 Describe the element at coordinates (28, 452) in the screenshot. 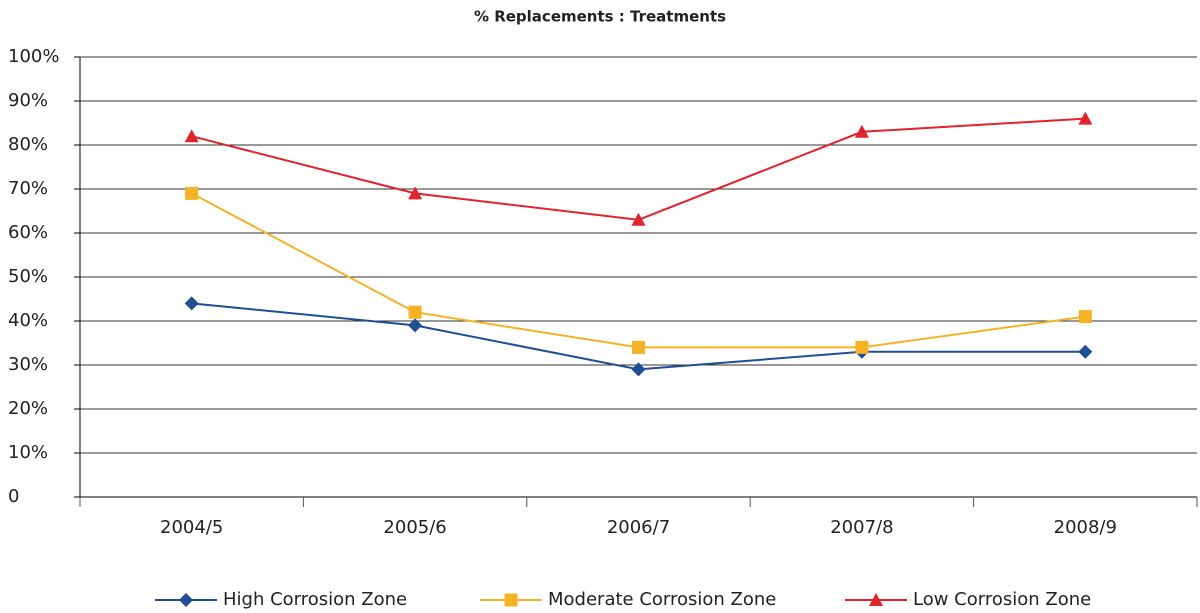

I see `y-tick-label: 10%` at that location.